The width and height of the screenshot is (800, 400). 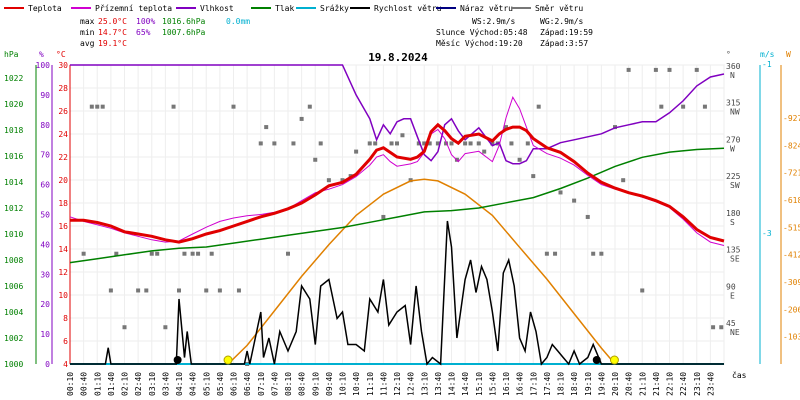 What do you see at coordinates (84, 384) in the screenshot?
I see `tick-time: 00:40` at bounding box center [84, 384].